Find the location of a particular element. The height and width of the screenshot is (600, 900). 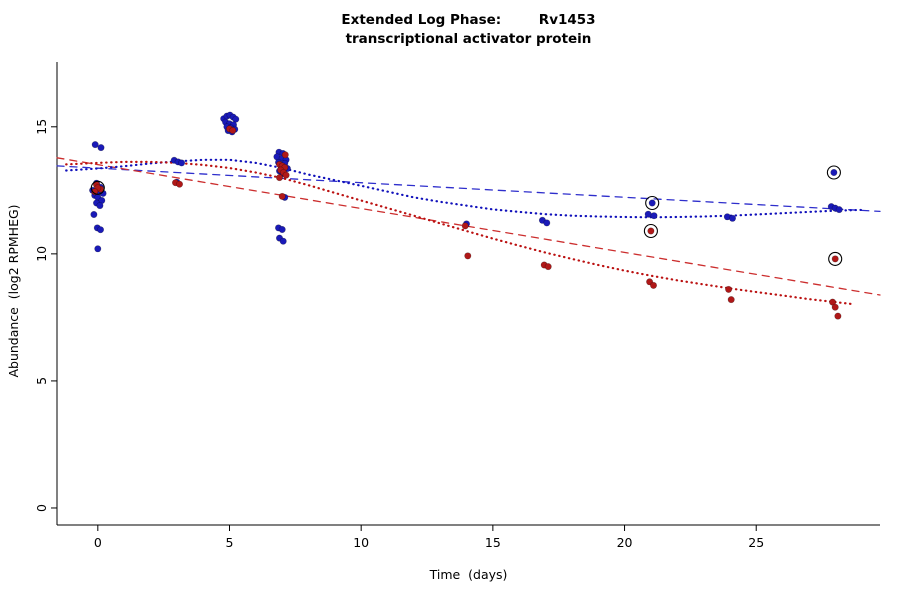

x-axis-label: Time (days) is located at coordinates (468, 574).